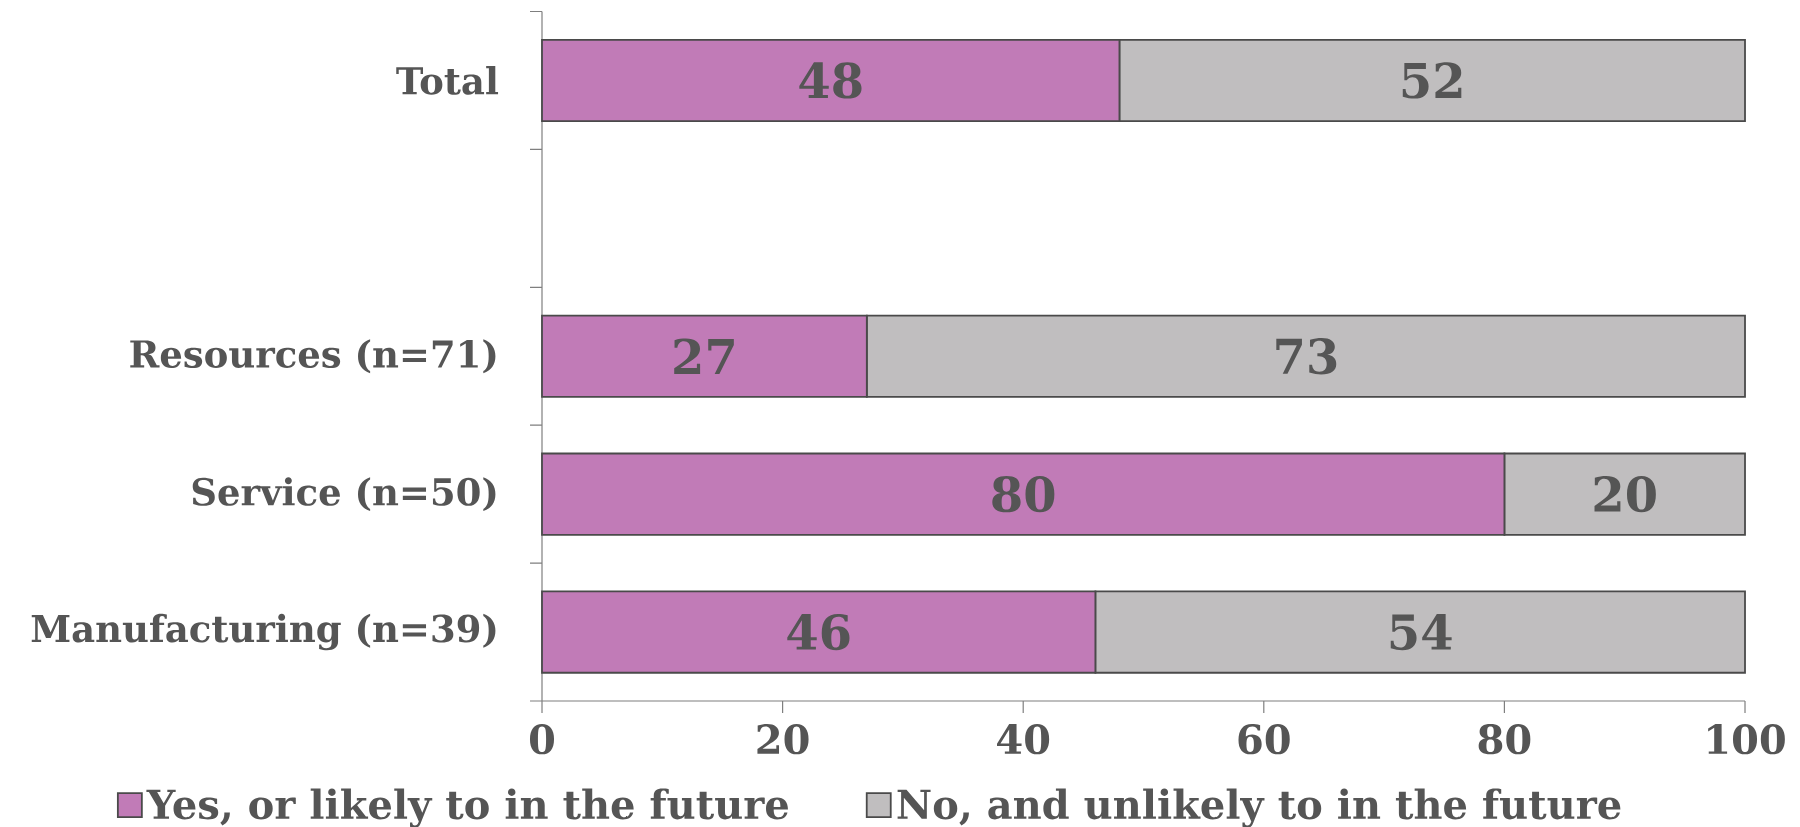 Image resolution: width=1800 pixels, height=827 pixels. I want to click on data-label: 54, so click(1421, 632).